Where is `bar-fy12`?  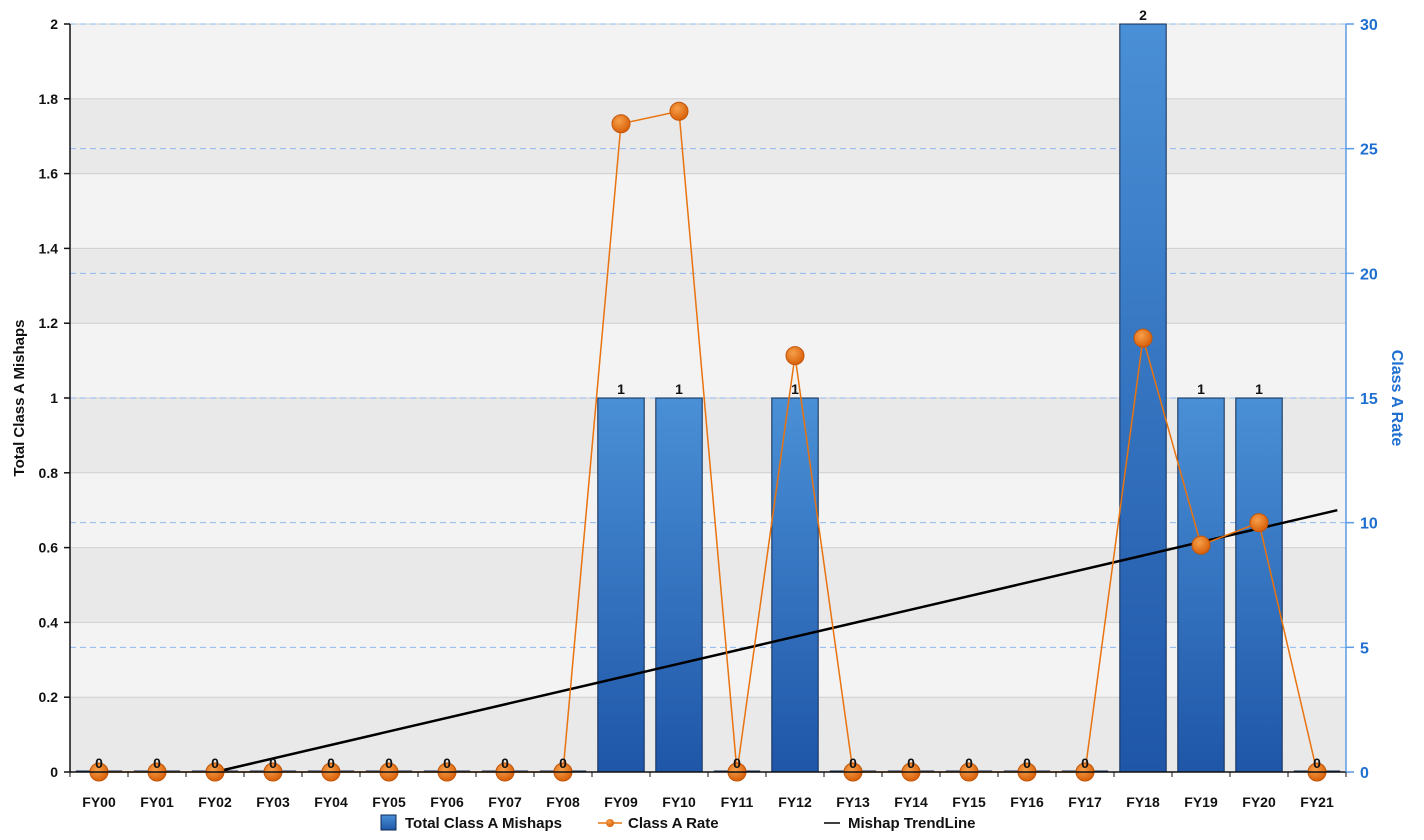
bar-fy12 is located at coordinates (795, 585).